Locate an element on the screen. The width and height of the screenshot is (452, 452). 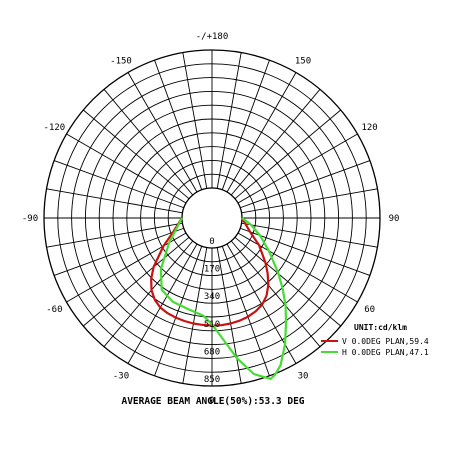
legend-item-h: H 0.0DEG PLAN,47.1 is located at coordinates (385, 352).